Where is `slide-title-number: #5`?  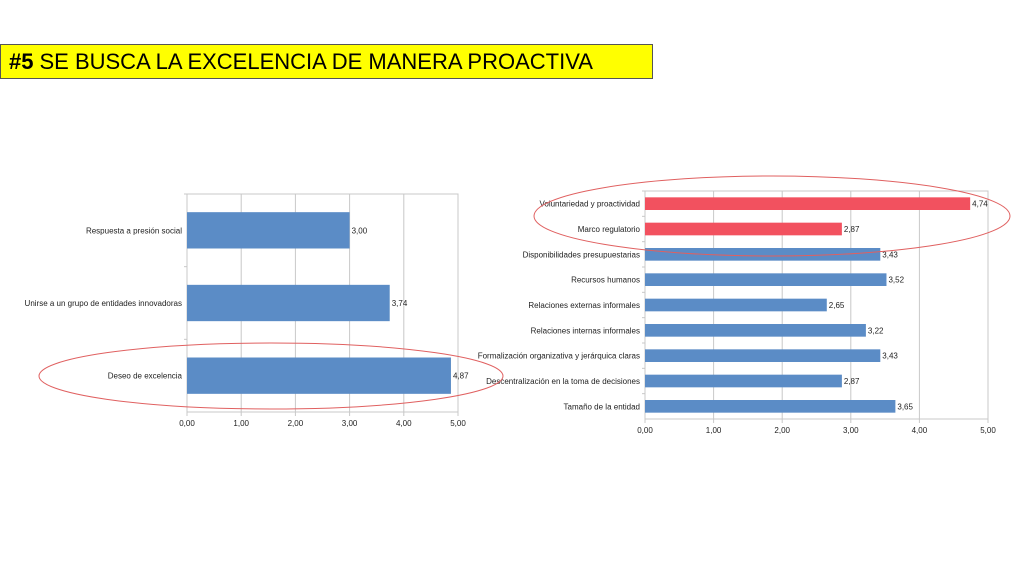
slide-title-number: #5 is located at coordinates (21, 61).